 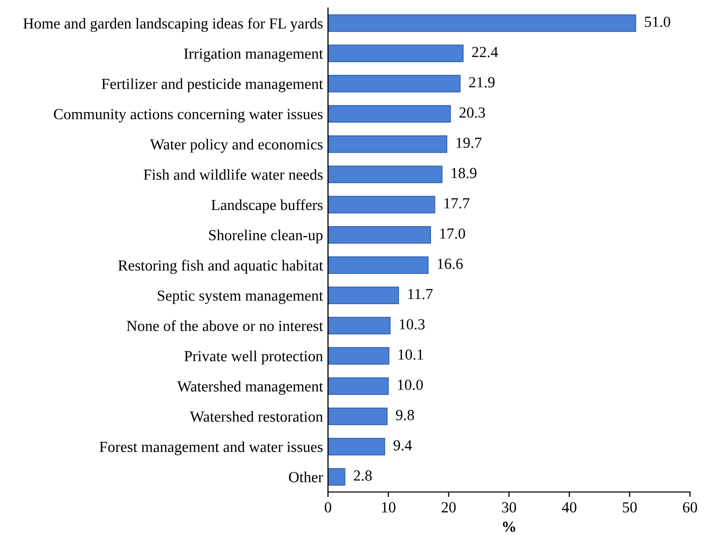 I want to click on x-tick-label: 60, so click(x=690, y=507).